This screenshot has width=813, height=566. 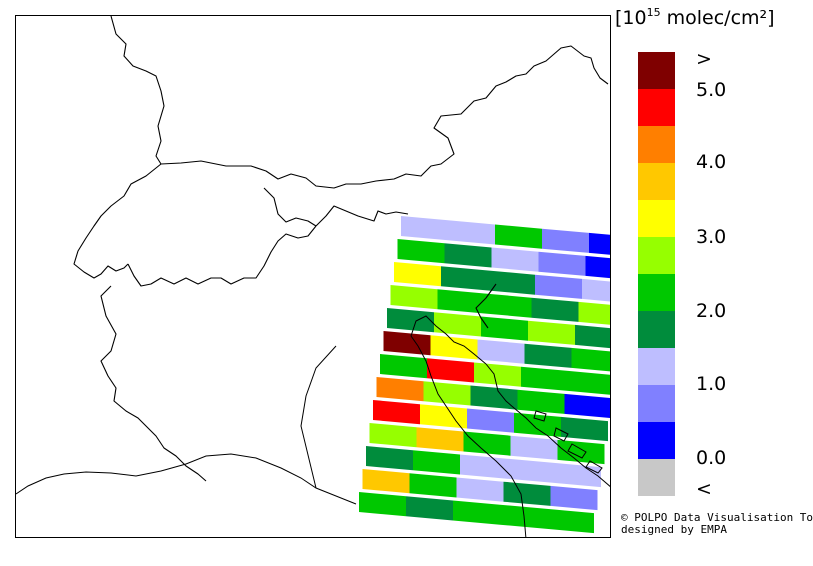 What do you see at coordinates (222, 256) in the screenshot?
I see `border-switzerland-italy` at bounding box center [222, 256].